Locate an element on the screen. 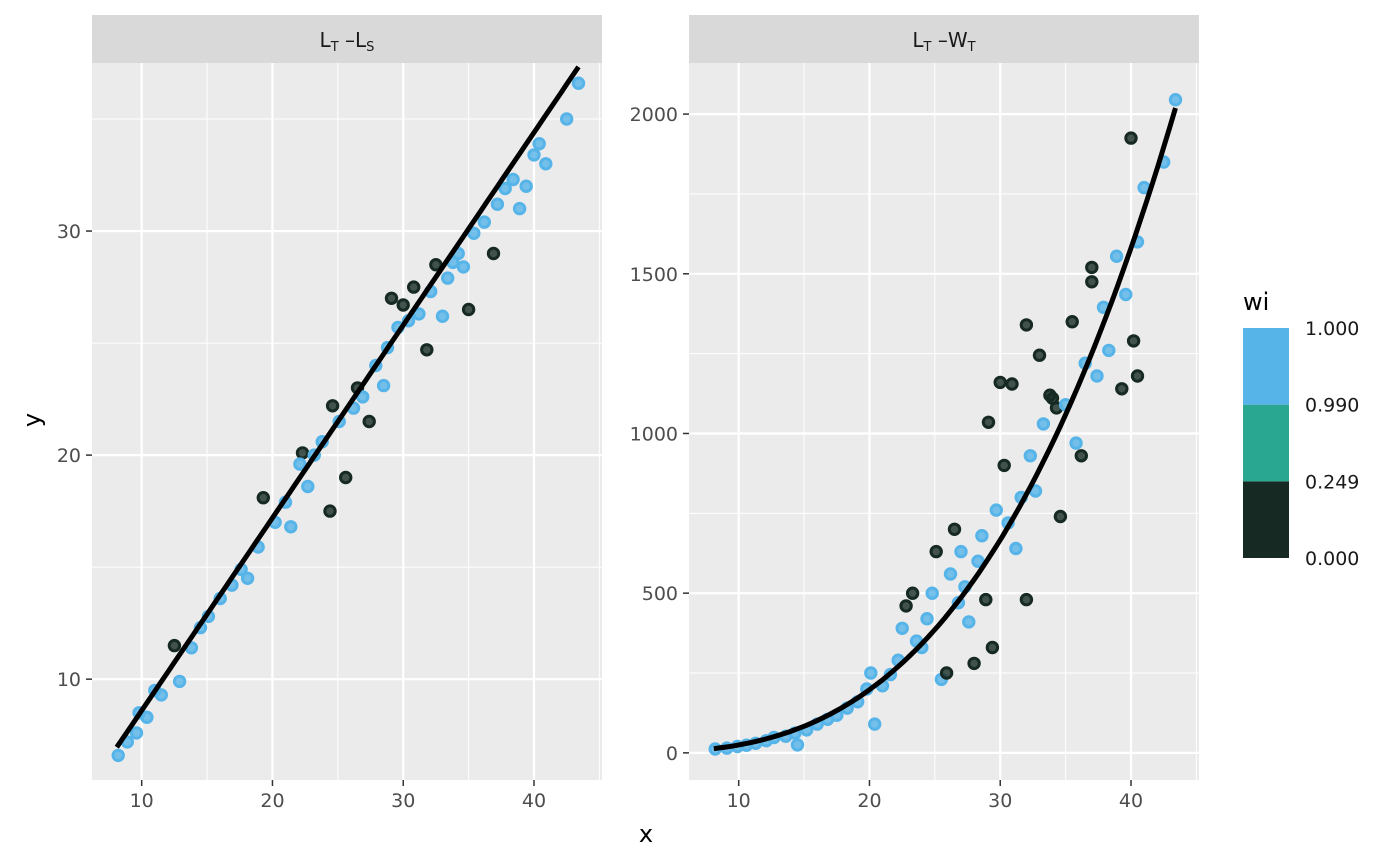  y-axis-title: y is located at coordinates (32, 420).